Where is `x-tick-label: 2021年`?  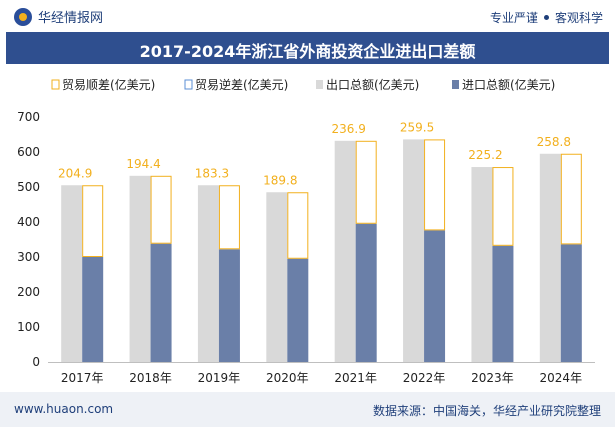 x-tick-label: 2021年 is located at coordinates (355, 378).